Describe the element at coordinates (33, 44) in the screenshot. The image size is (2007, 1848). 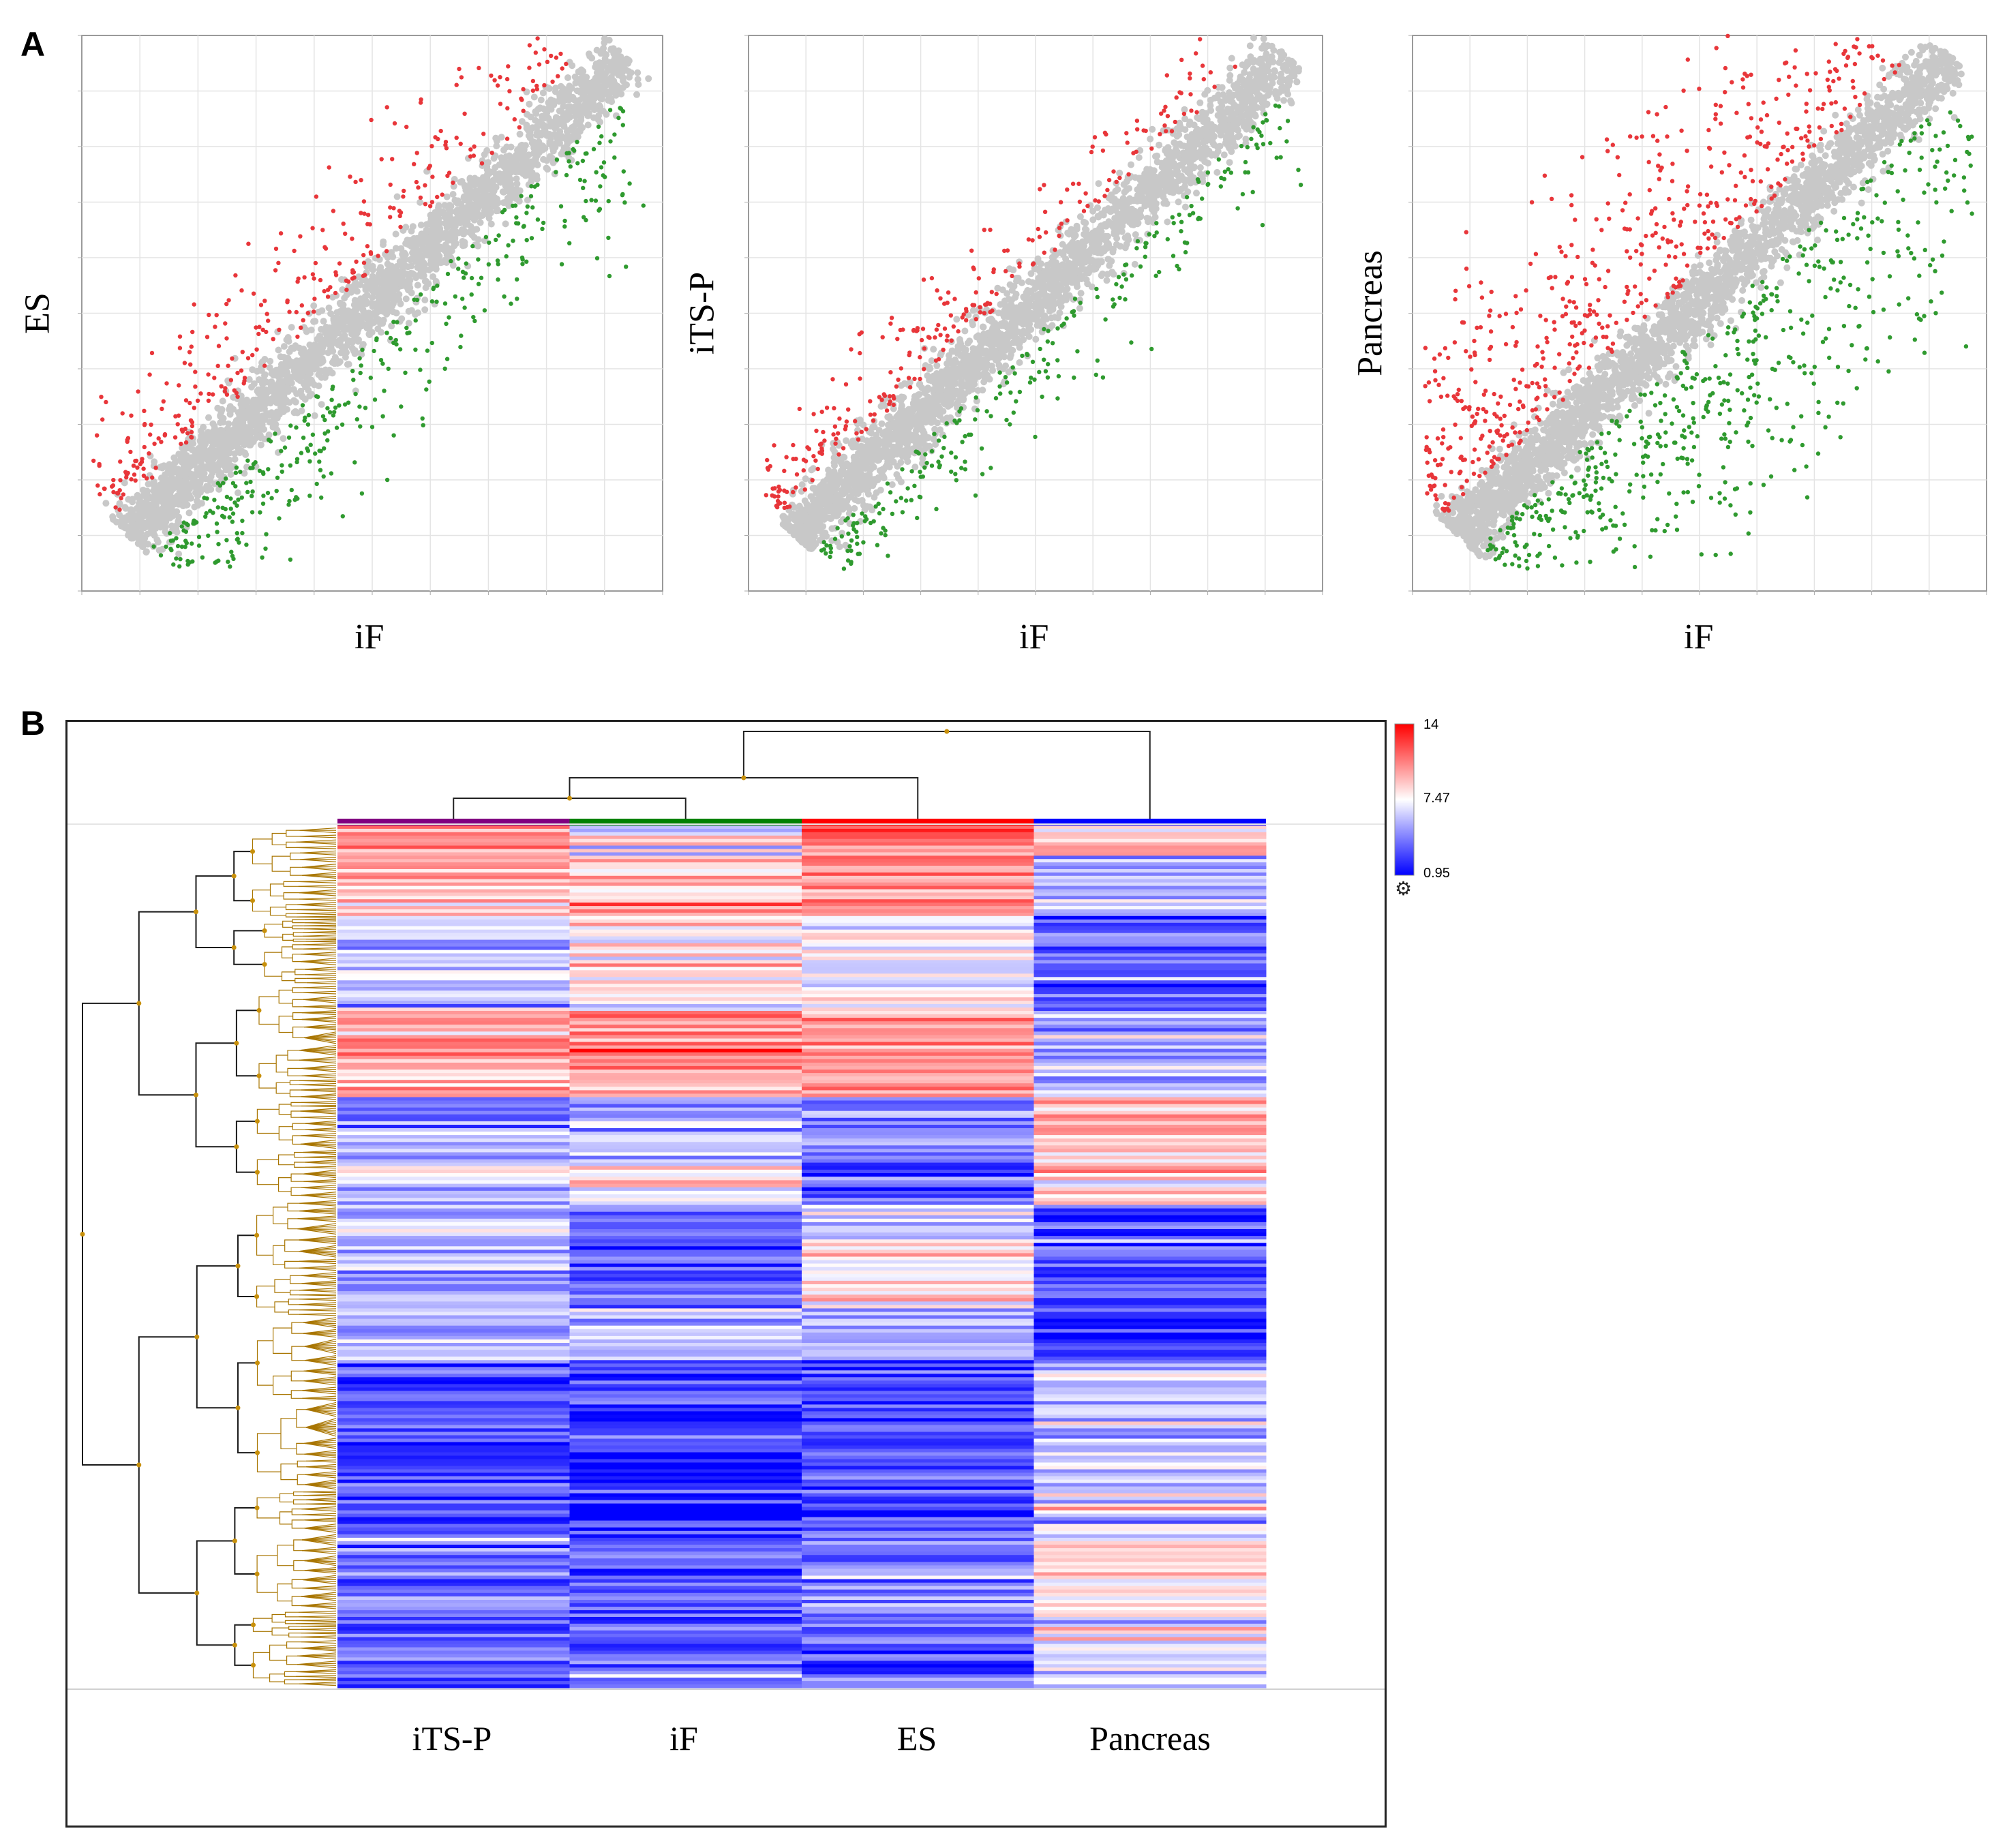
I see `panel-a-label: A` at that location.